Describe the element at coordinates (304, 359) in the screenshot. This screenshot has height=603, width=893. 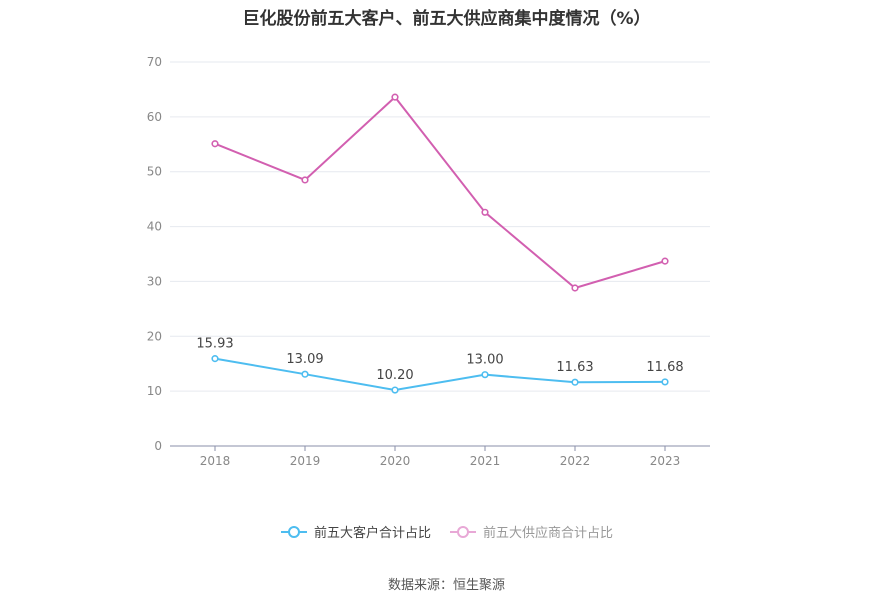
I see `data-label: 13.09` at that location.